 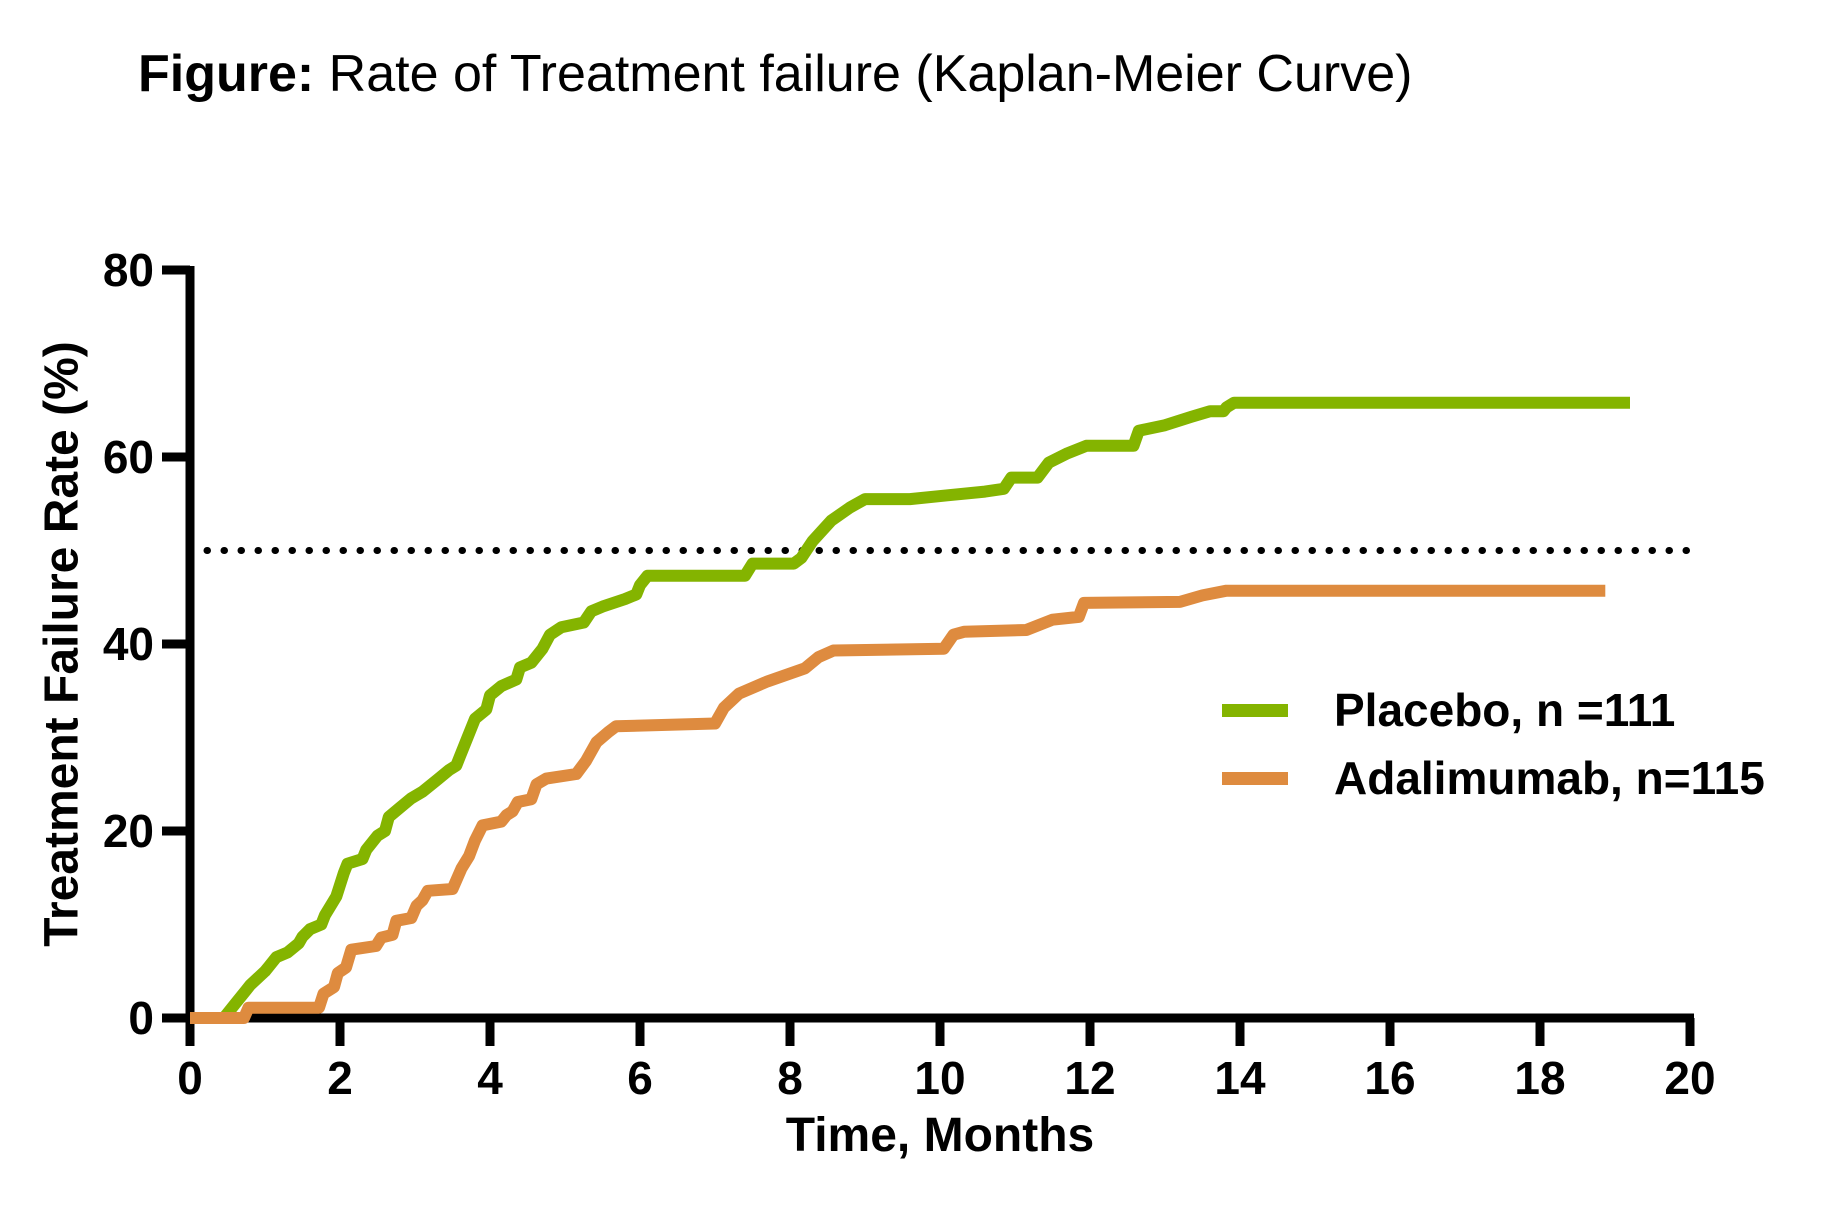 What do you see at coordinates (1255, 778) in the screenshot?
I see `adalimumab-line-swatch` at bounding box center [1255, 778].